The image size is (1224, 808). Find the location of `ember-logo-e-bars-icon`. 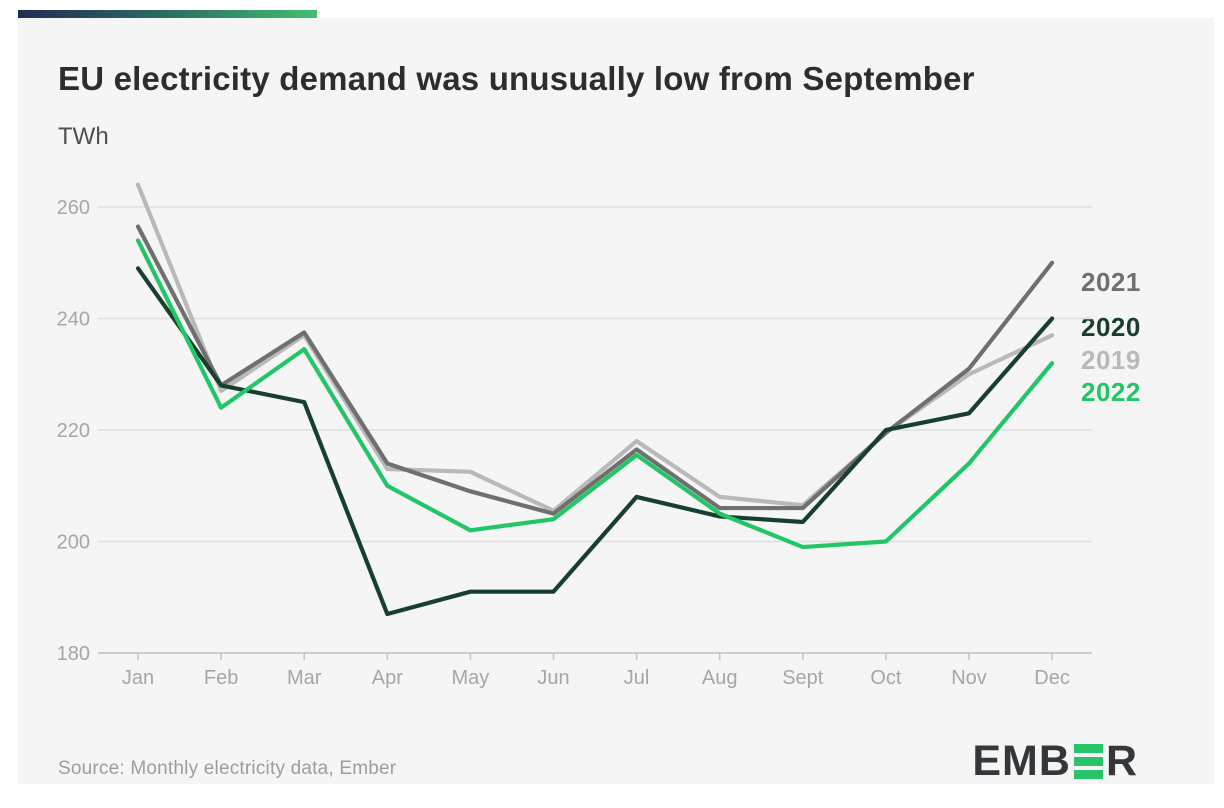

ember-logo-e-bars-icon is located at coordinates (1088, 761).